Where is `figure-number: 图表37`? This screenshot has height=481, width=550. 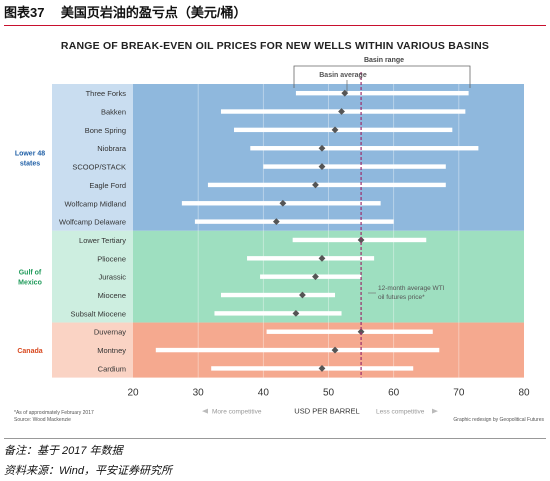 figure-number: 图表37 is located at coordinates (24, 12).